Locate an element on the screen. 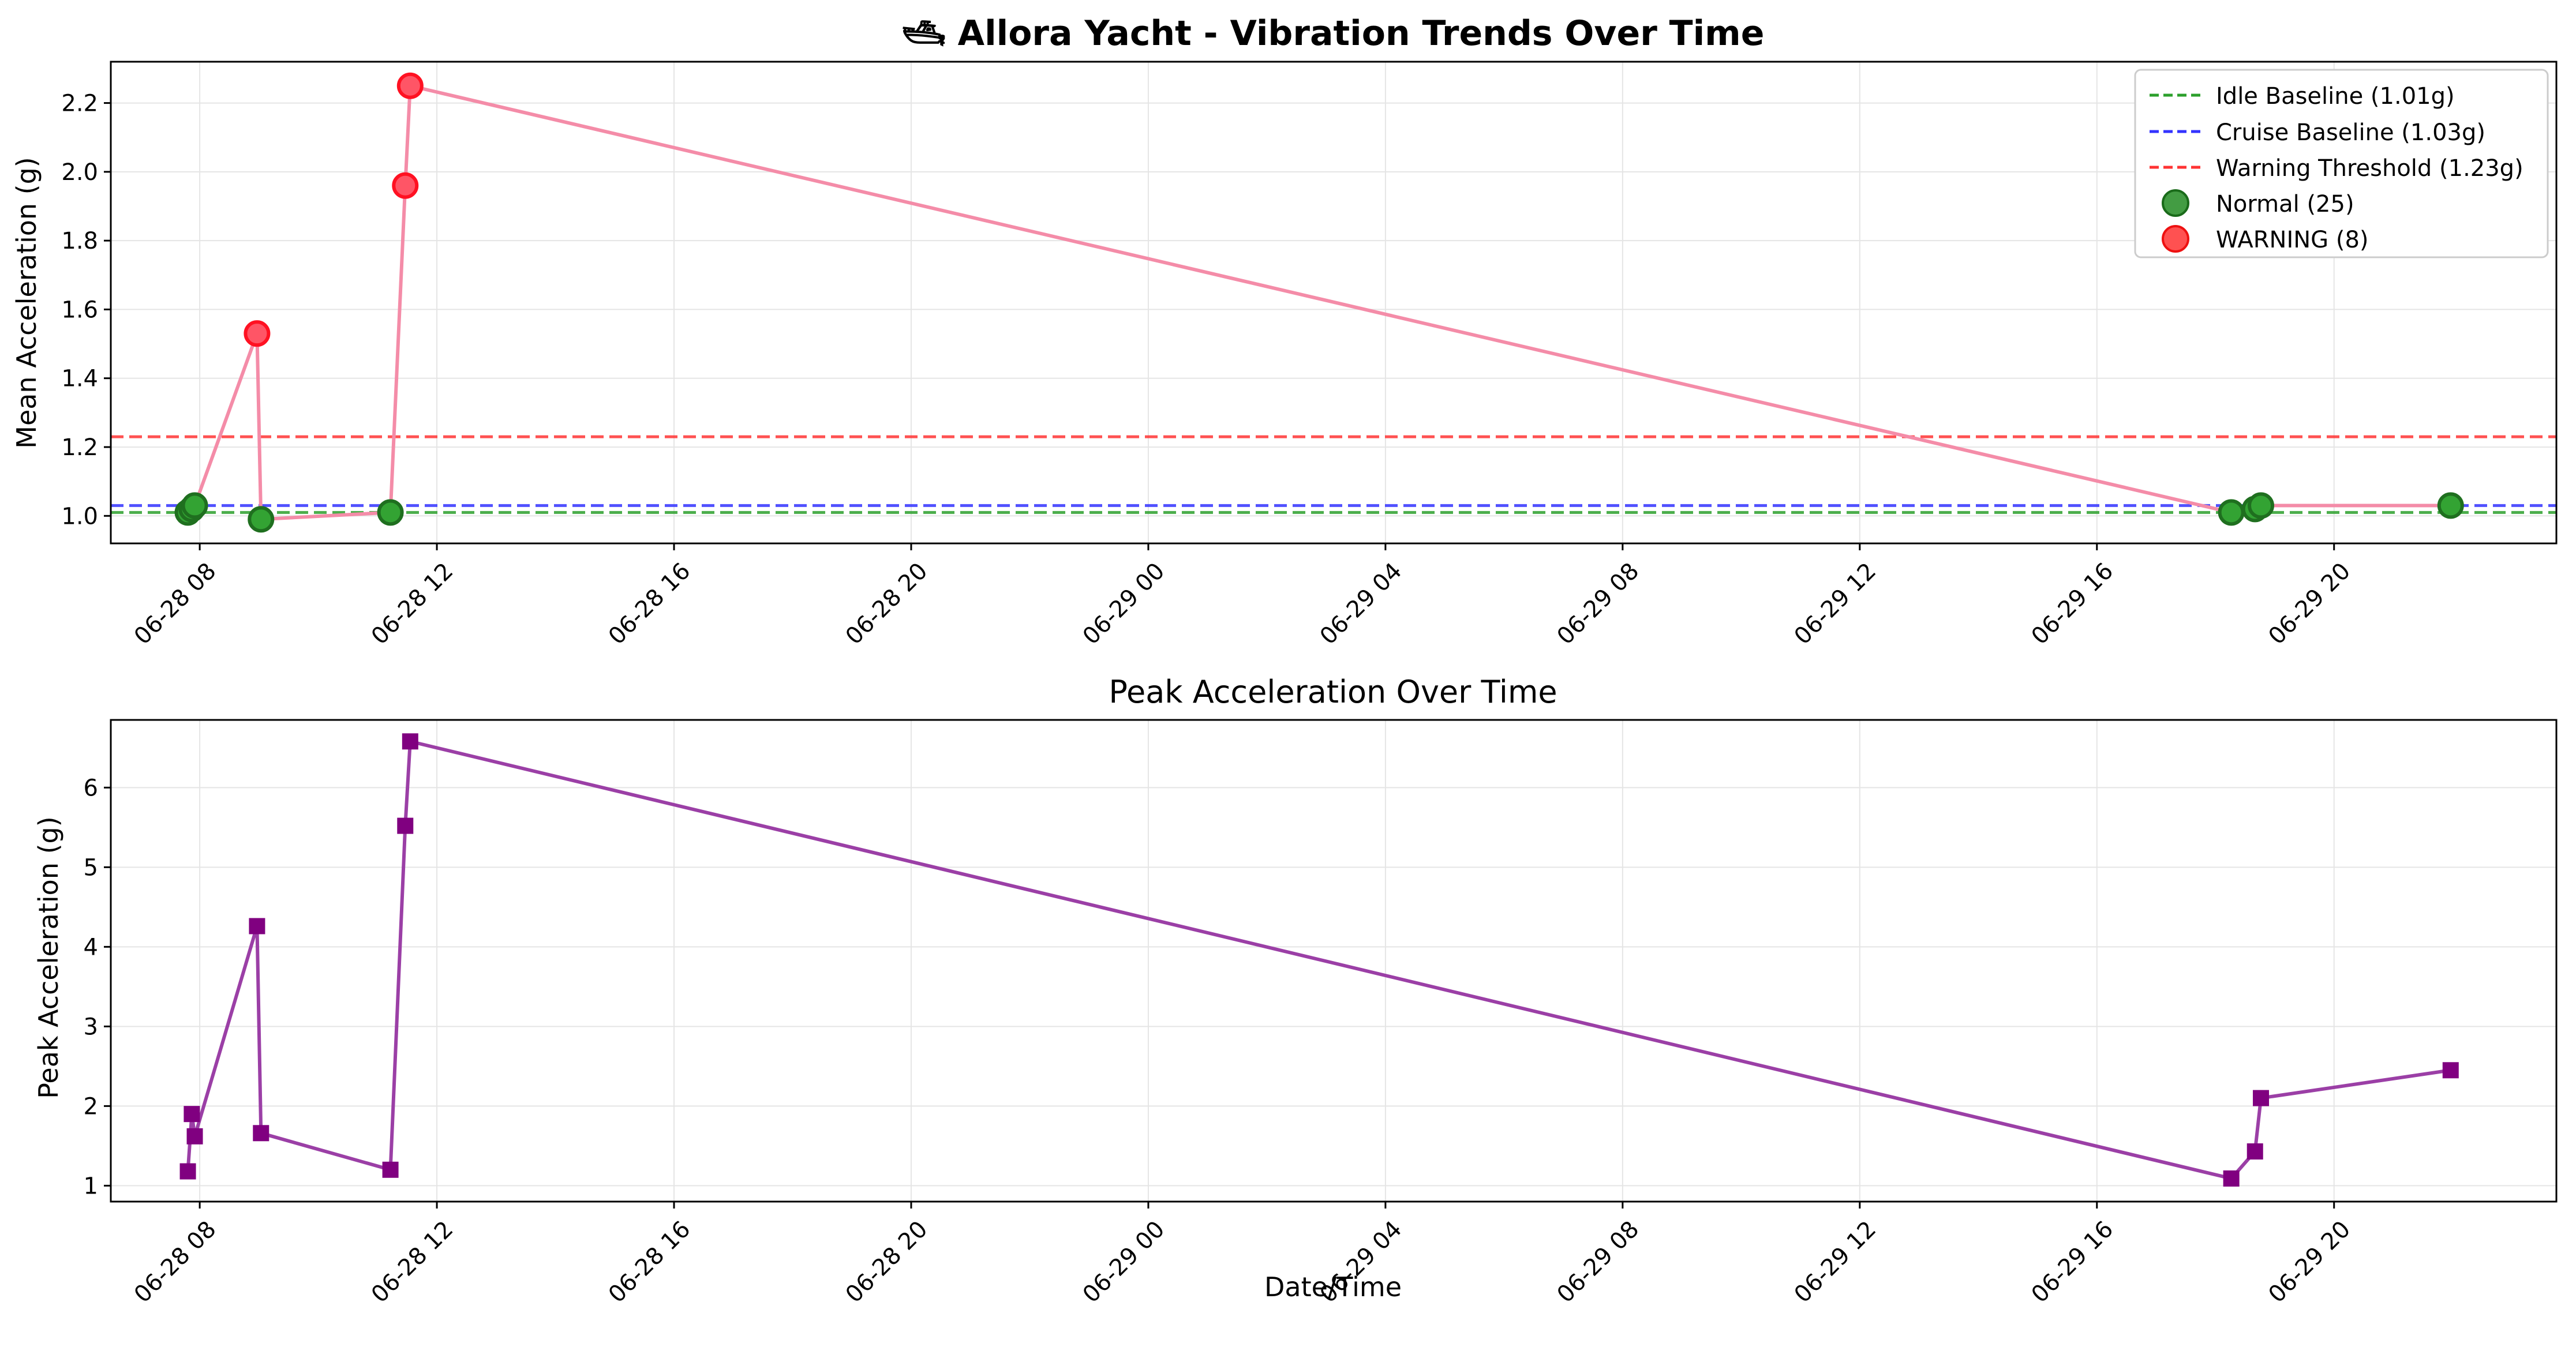 This screenshot has width=2576, height=1366. peak-y-tick-label: 6 is located at coordinates (91, 788).